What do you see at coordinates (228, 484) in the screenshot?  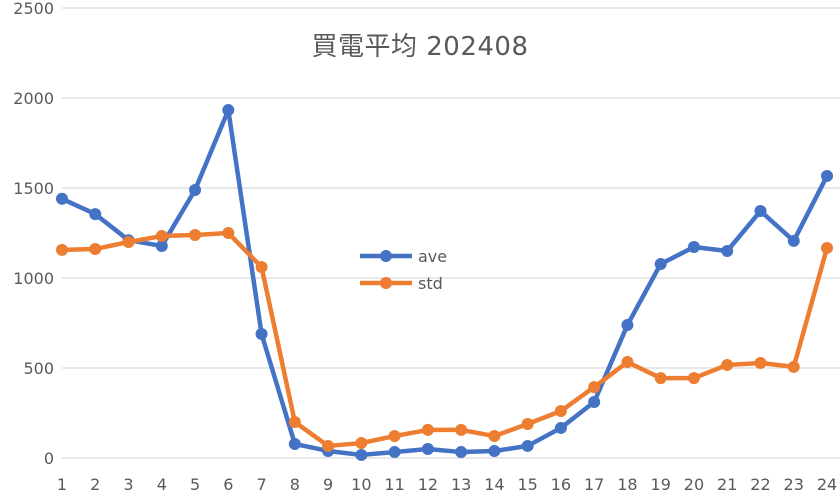 I see `x-tick-label: 6` at bounding box center [228, 484].